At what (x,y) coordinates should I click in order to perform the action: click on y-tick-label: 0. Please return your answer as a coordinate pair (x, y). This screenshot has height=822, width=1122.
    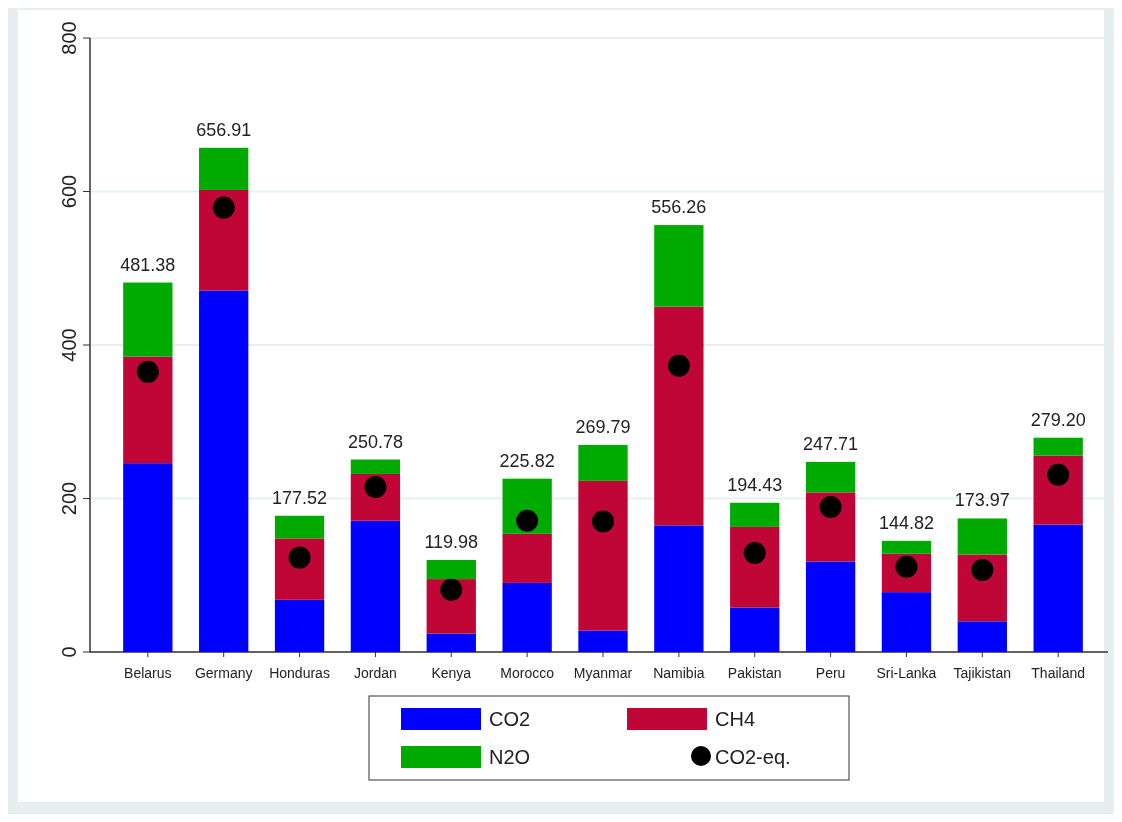
    Looking at the image, I should click on (69, 652).